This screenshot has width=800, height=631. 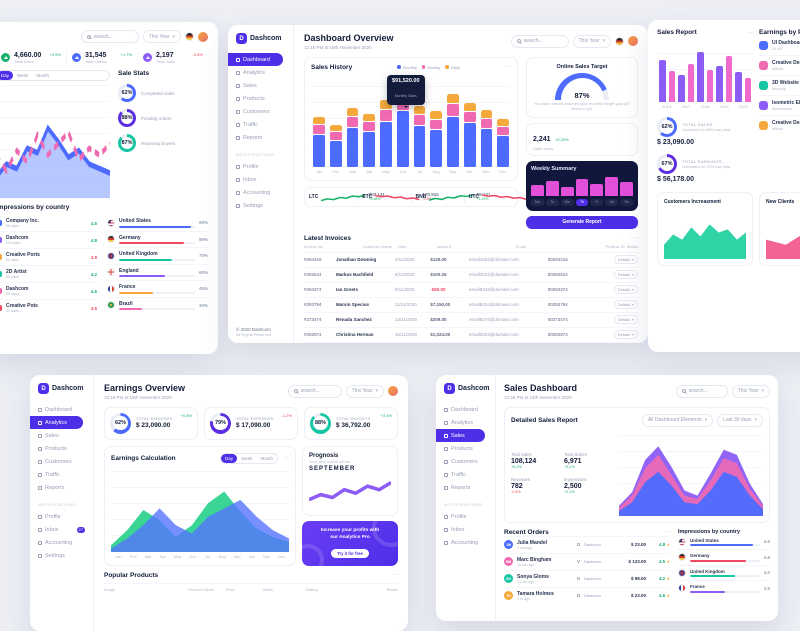 I want to click on company-row: Creative Pots 31 sales 3.5, so click(x=48, y=307).